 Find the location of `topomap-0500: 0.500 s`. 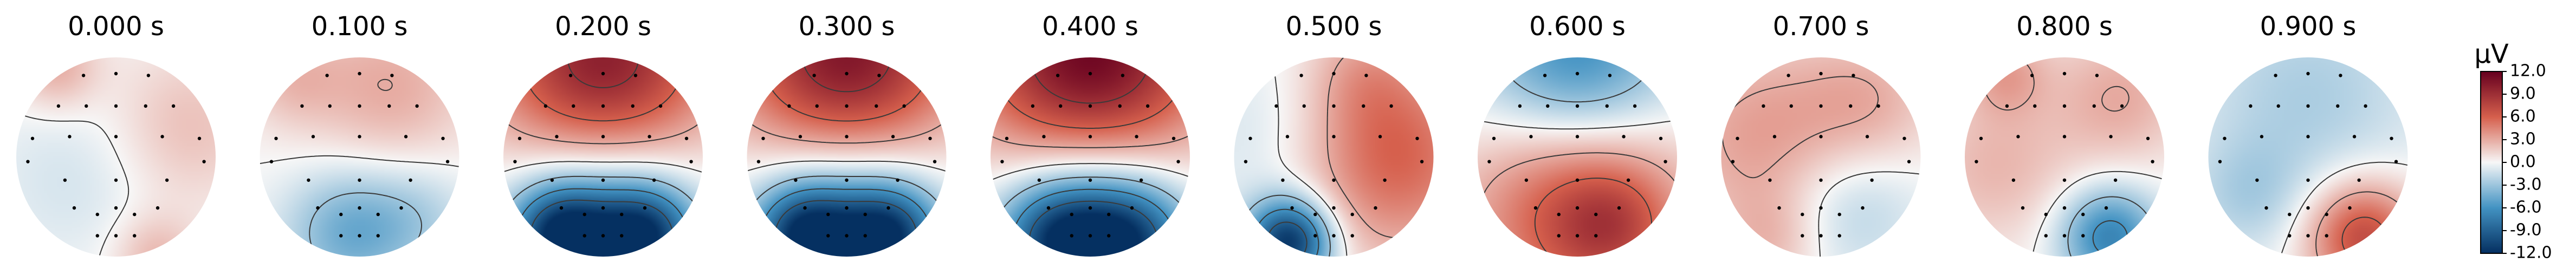

topomap-0500: 0.500 s is located at coordinates (1334, 134).